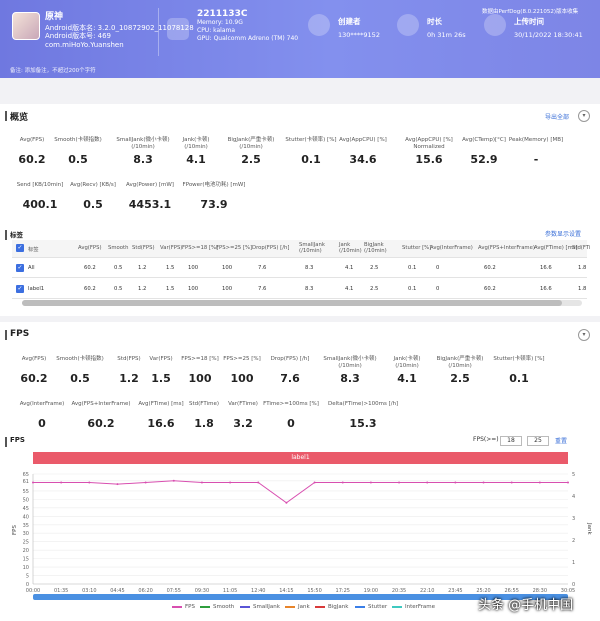 The width and height of the screenshot is (600, 621). What do you see at coordinates (484, 140) in the screenshot?
I see `metric-label: Avg(CTemp)[°C]` at bounding box center [484, 140].